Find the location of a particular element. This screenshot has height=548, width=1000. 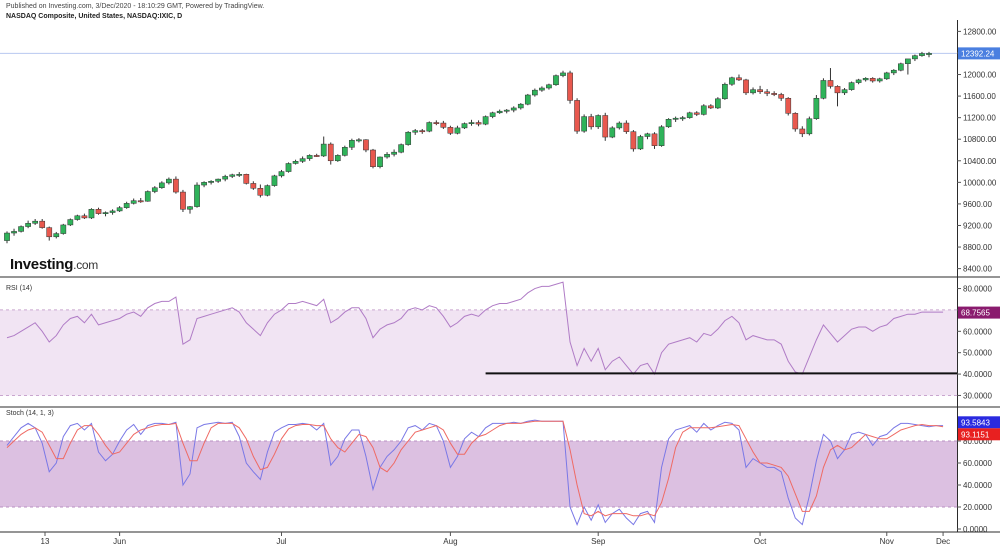

stoch-k-badge is located at coordinates (979, 422).